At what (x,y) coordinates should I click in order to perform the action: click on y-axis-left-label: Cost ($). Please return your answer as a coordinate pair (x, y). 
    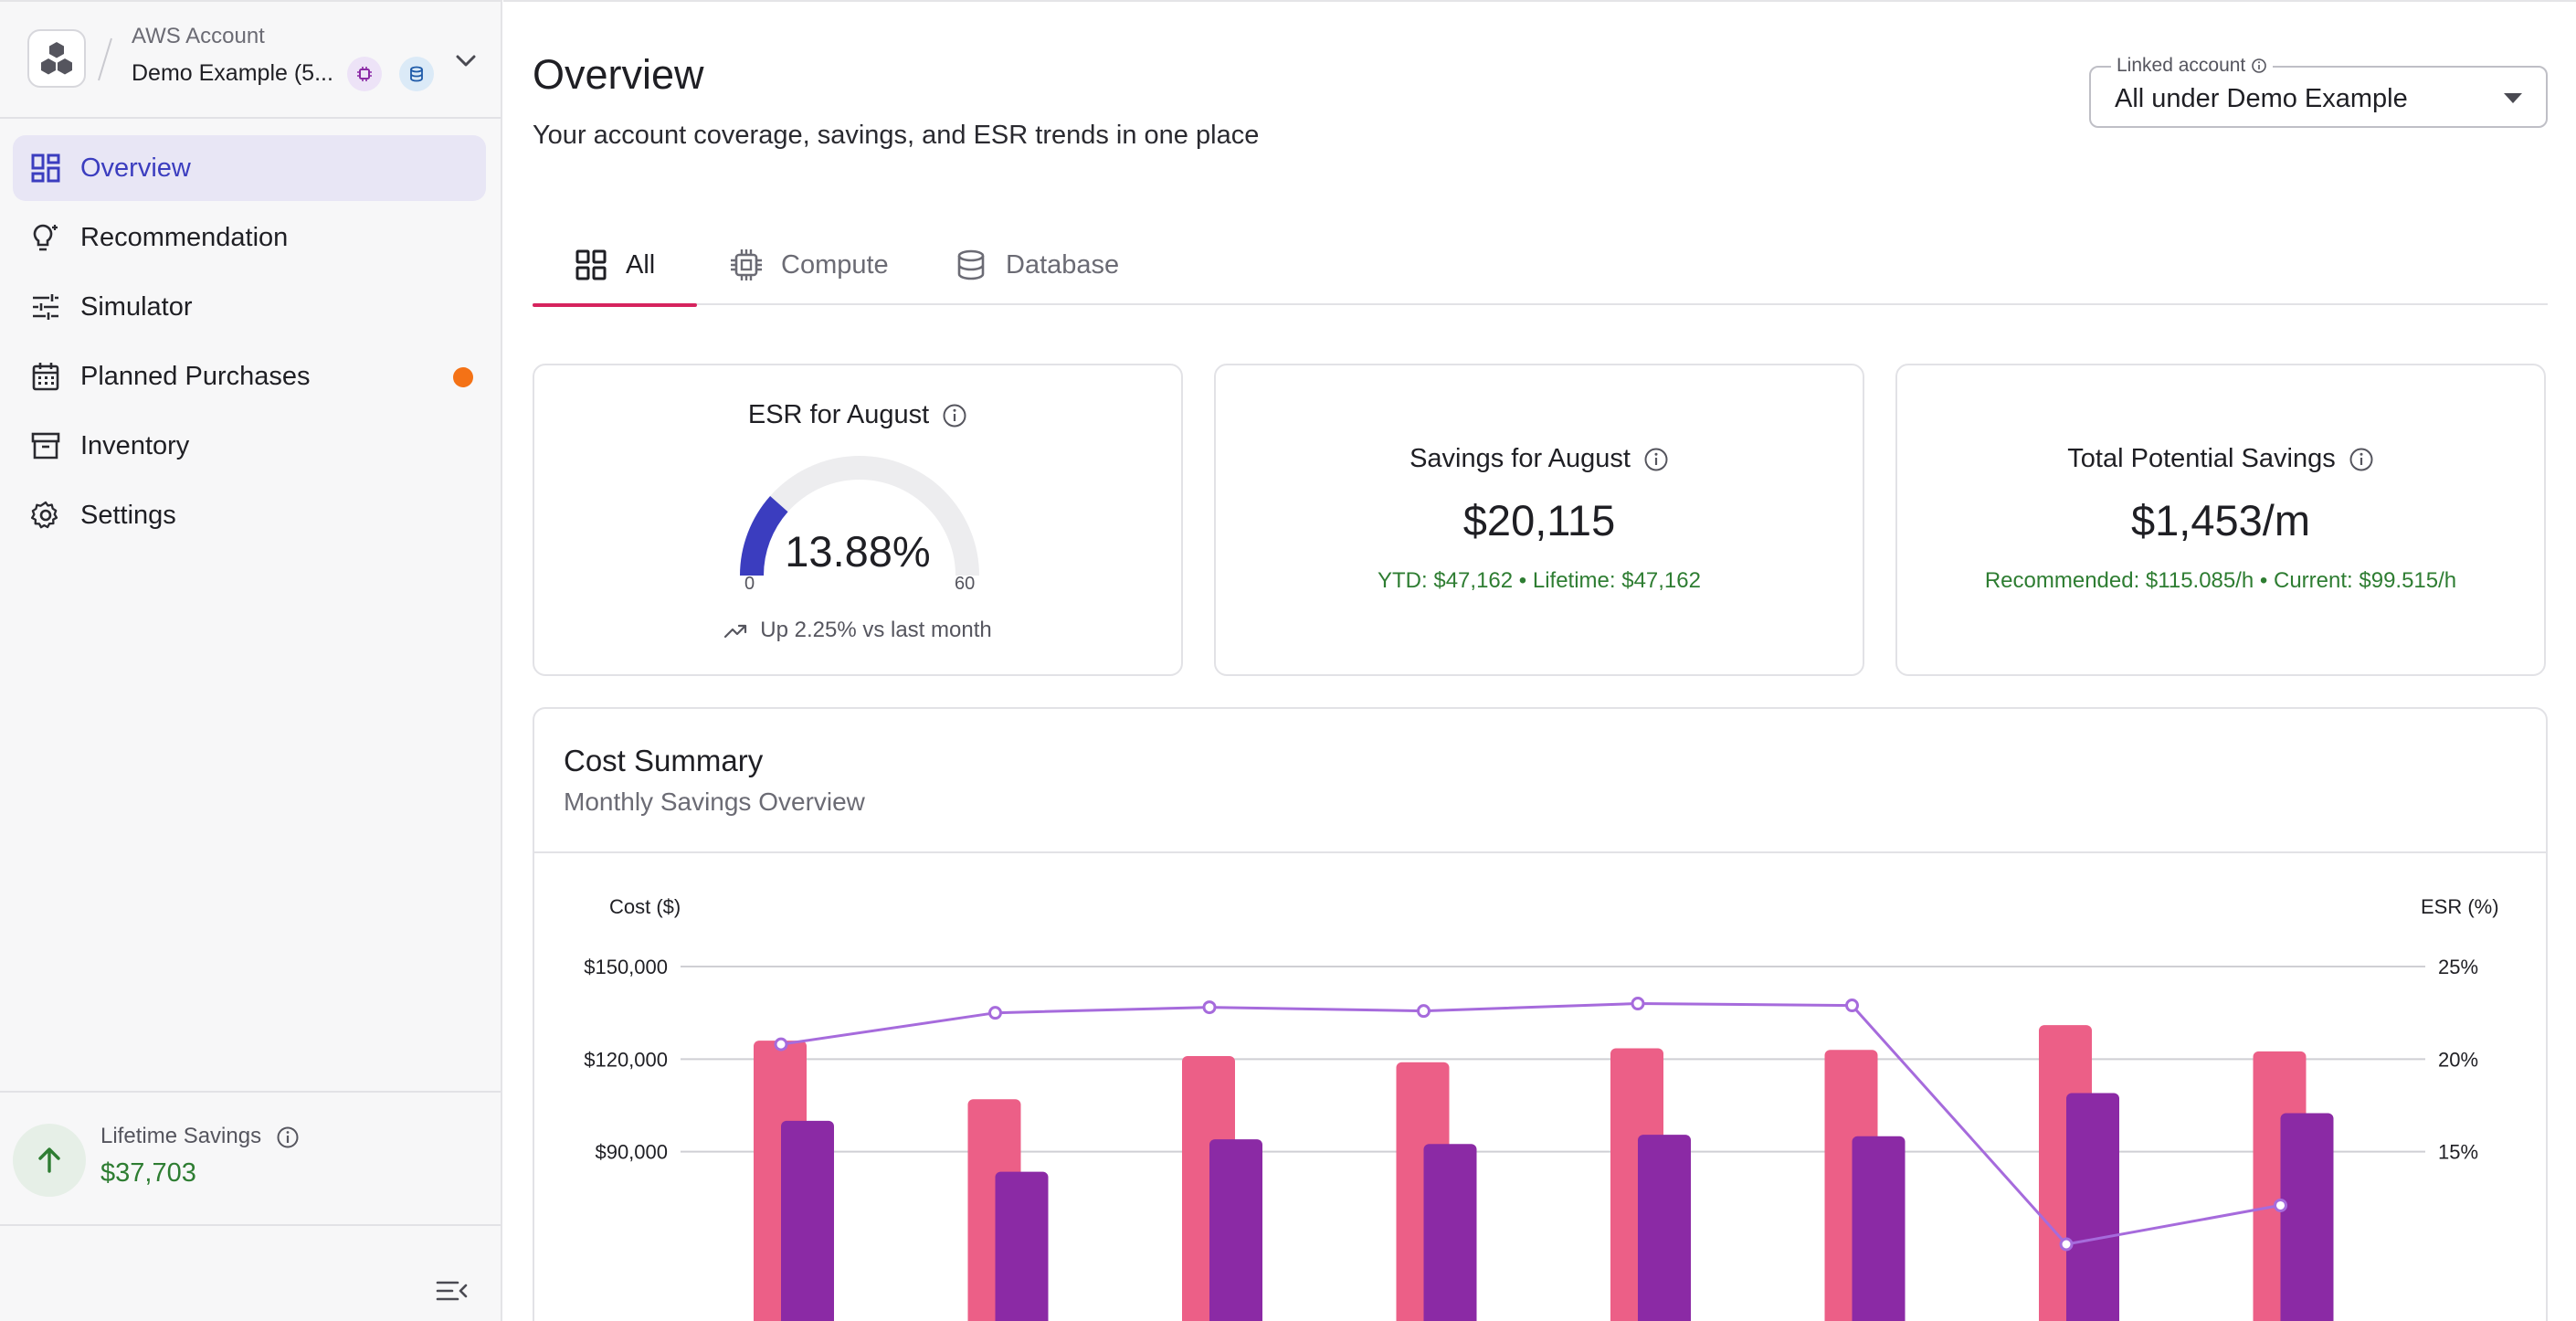
    Looking at the image, I should click on (645, 906).